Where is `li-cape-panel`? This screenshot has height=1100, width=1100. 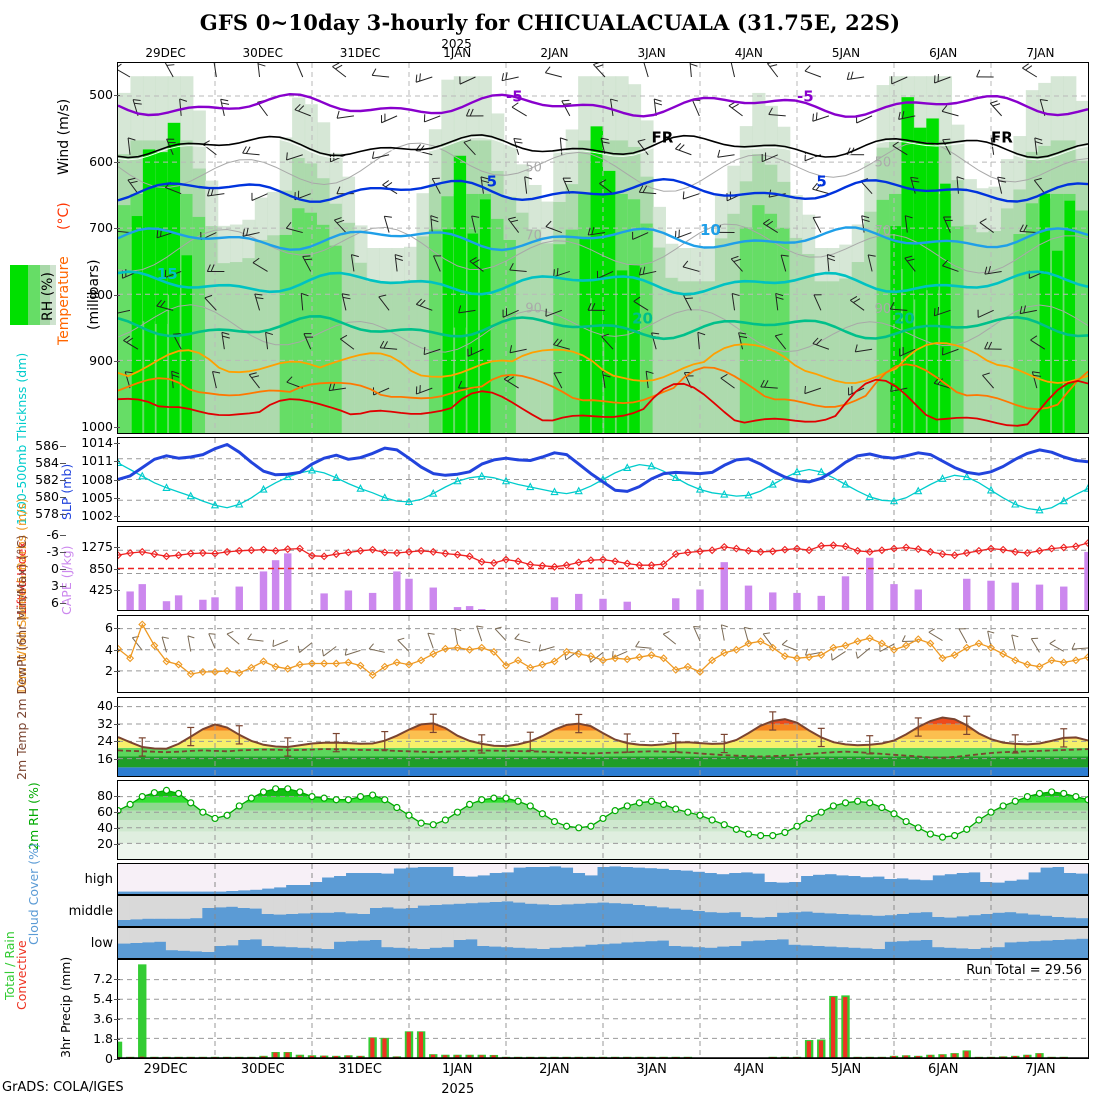
li-cape-panel is located at coordinates (603, 568).